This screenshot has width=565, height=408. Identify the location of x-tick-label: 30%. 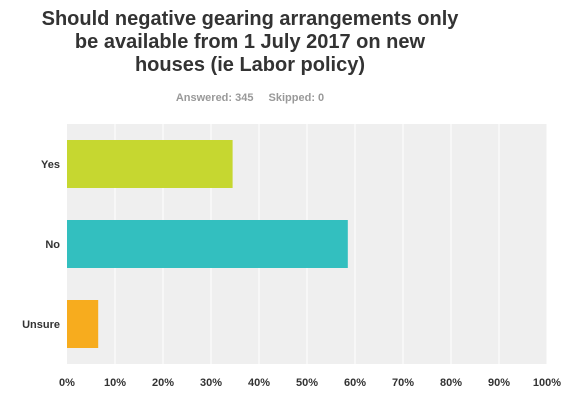
(211, 383).